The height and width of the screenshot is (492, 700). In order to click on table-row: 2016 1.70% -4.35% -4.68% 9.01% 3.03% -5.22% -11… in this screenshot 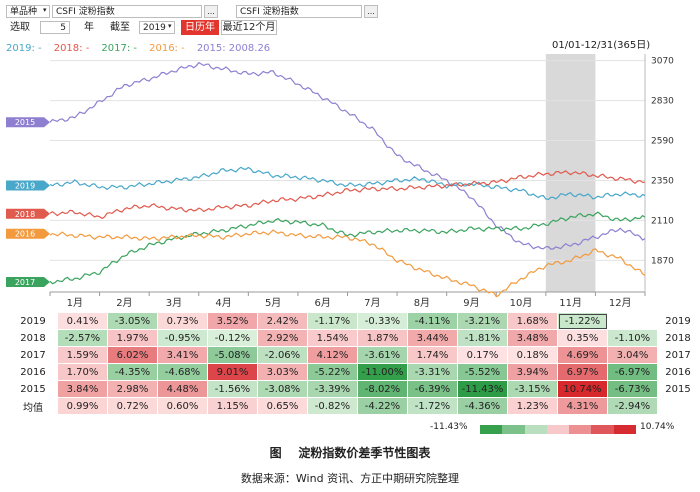, I will do `click(353, 372)`.